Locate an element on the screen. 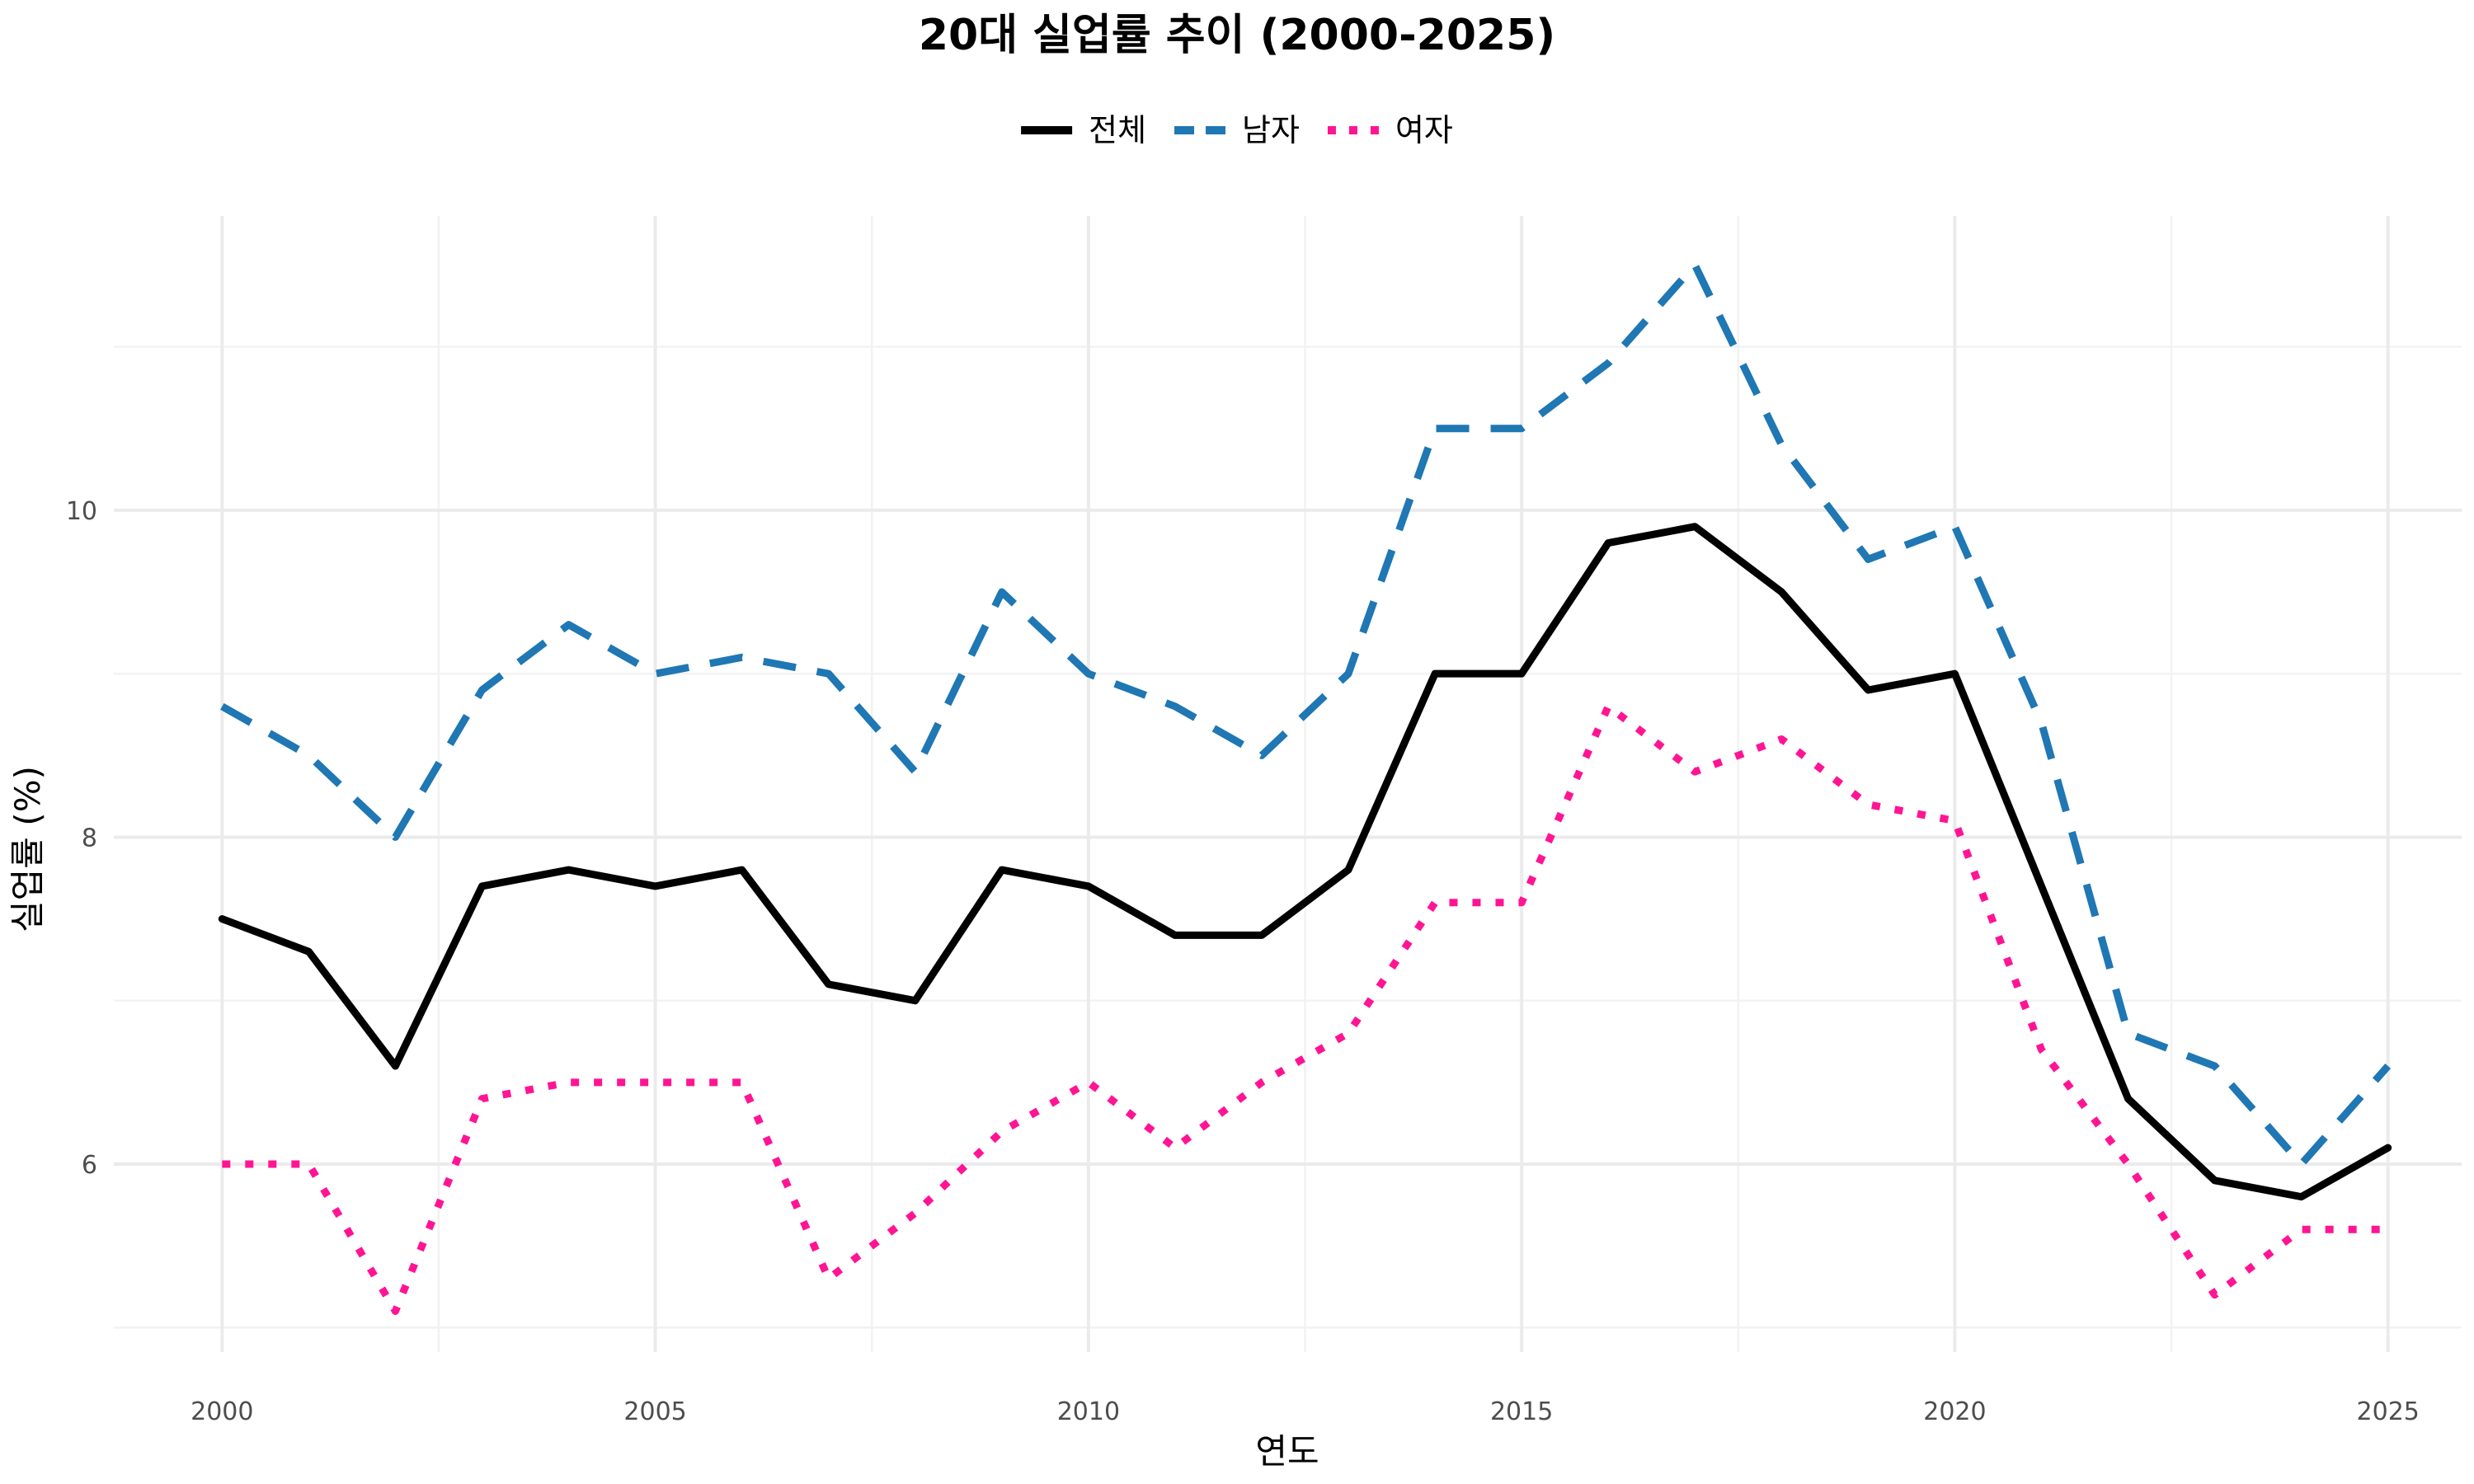 Image resolution: width=2474 pixels, height=1484 pixels. legend-label: 여자 is located at coordinates (1424, 130).